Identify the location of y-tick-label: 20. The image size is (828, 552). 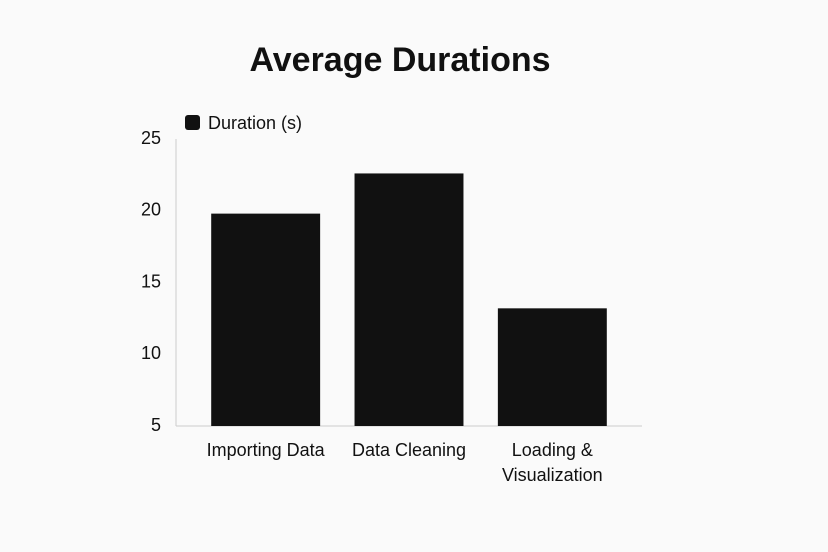
(151, 210).